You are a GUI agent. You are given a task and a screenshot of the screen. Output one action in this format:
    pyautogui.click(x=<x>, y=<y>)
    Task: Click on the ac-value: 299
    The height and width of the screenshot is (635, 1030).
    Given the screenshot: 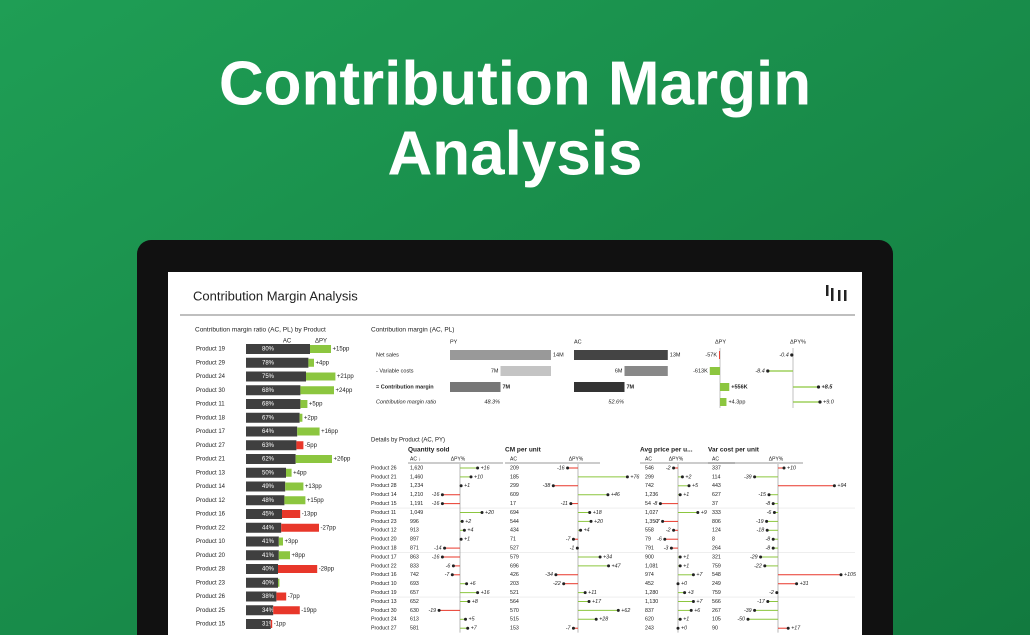 What is the action you would take?
    pyautogui.click(x=649, y=477)
    